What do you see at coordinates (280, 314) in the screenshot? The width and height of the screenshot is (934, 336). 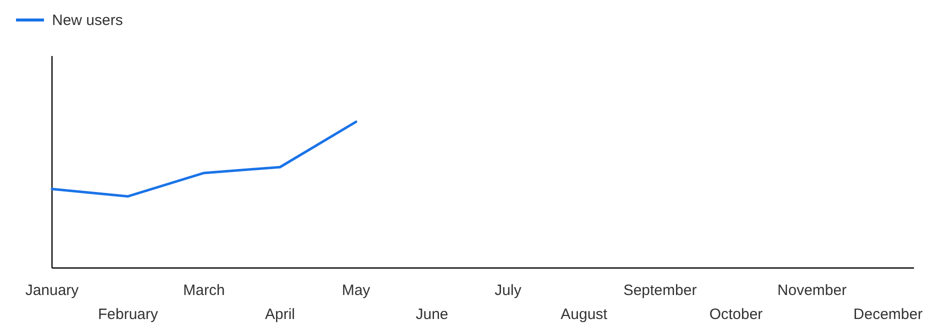 I see `x-tick-label: April` at bounding box center [280, 314].